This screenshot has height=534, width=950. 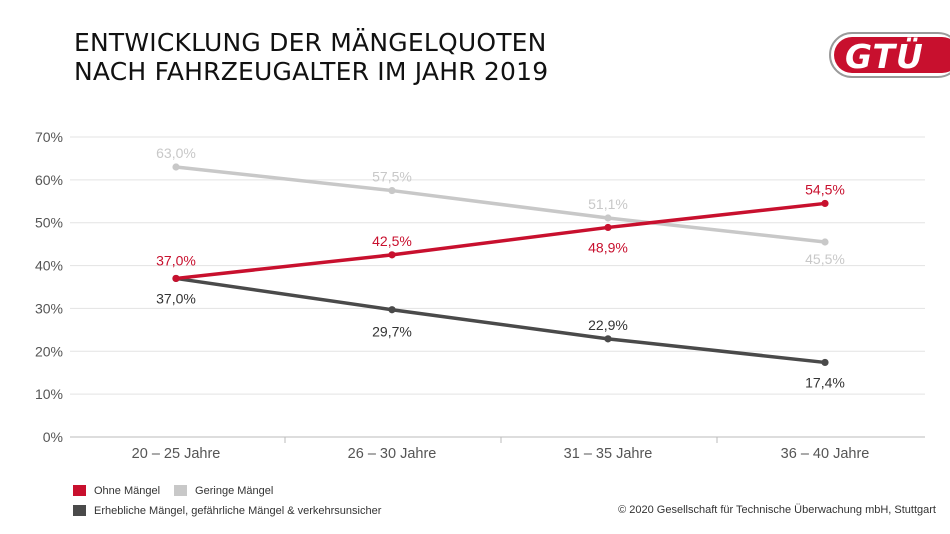 What do you see at coordinates (608, 247) in the screenshot?
I see `data-label: 48,9%` at bounding box center [608, 247].